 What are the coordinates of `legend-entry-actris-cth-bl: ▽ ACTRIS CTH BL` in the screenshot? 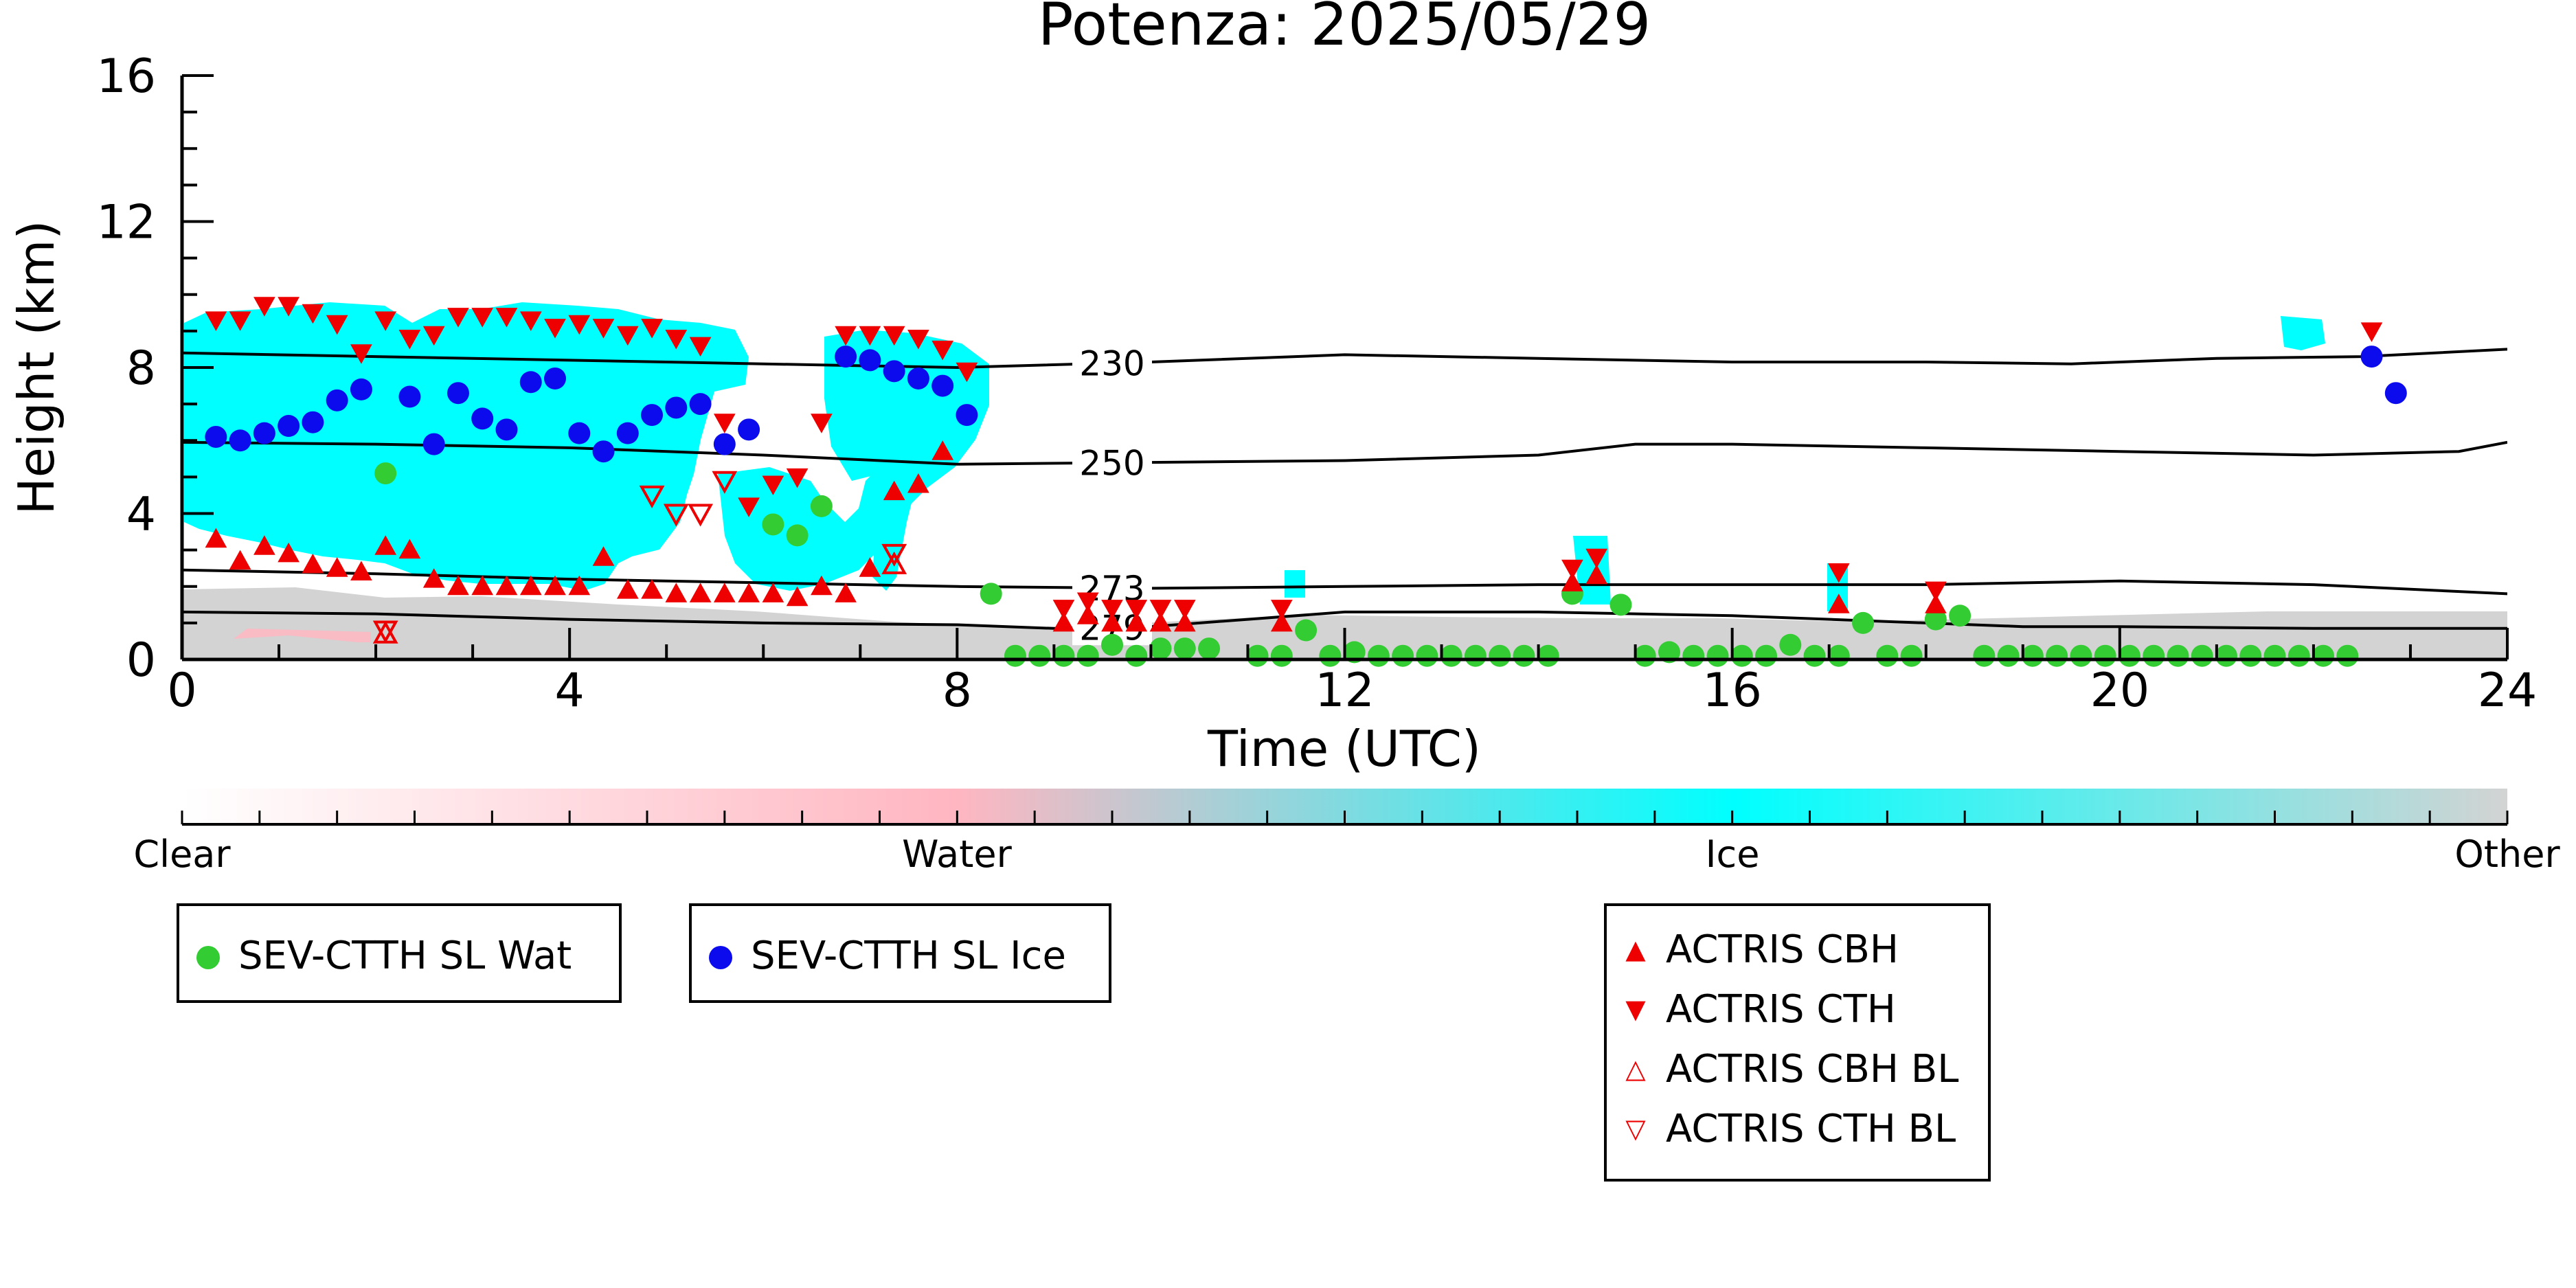 It's located at (1797, 1128).